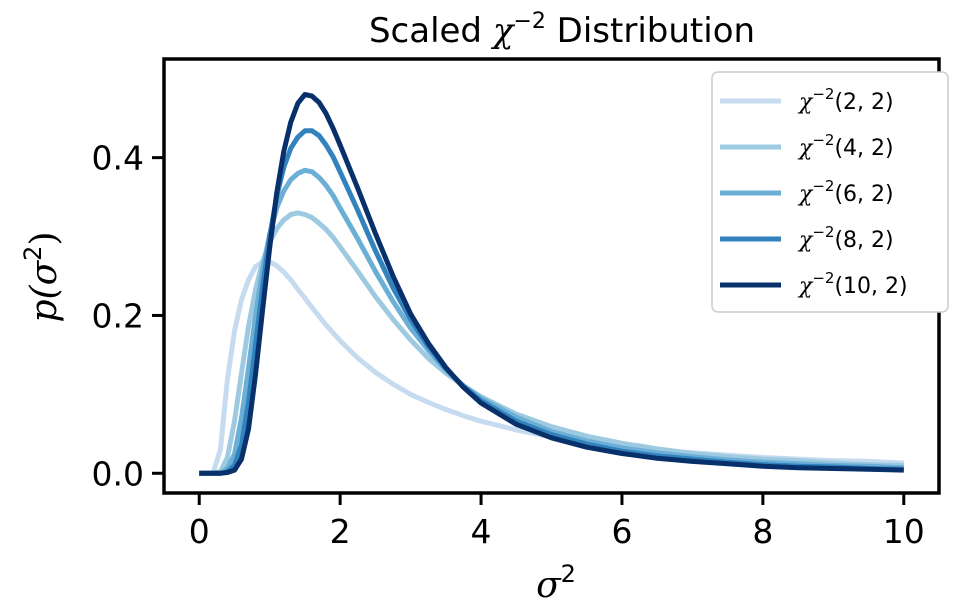 This screenshot has width=955, height=606. Describe the element at coordinates (44, 239) in the screenshot. I see `y-axis-label-close: )` at that location.